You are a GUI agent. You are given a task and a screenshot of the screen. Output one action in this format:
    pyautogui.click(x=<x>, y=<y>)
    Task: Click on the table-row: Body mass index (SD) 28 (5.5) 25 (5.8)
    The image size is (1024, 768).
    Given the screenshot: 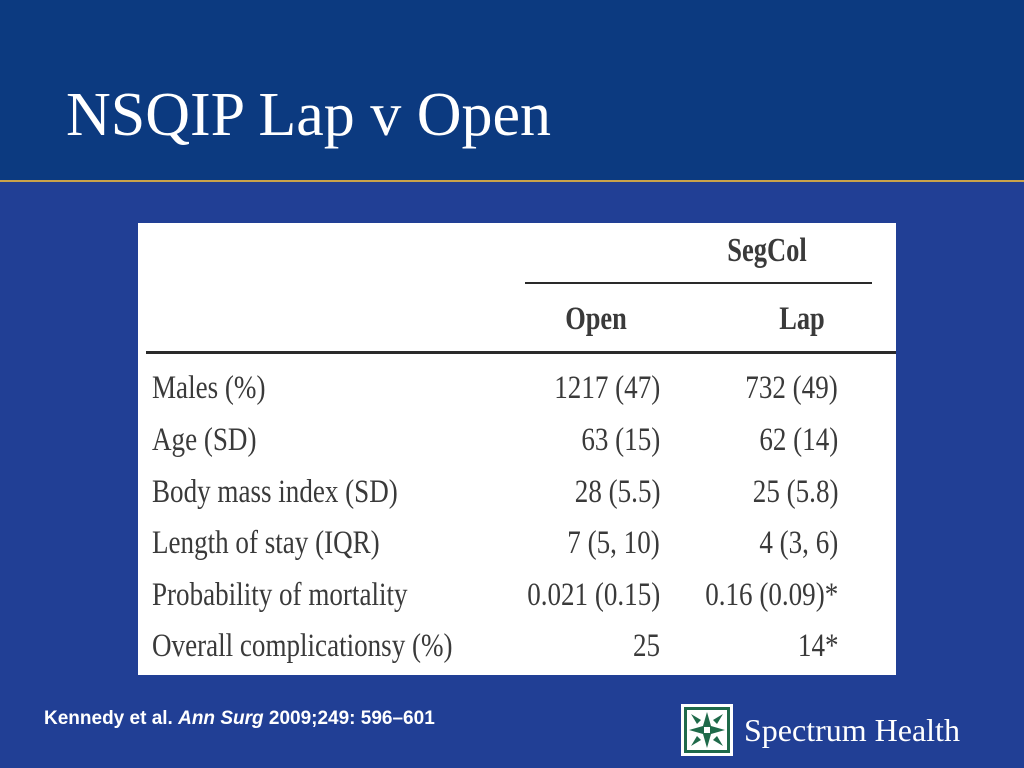 What is the action you would take?
    pyautogui.click(x=517, y=492)
    